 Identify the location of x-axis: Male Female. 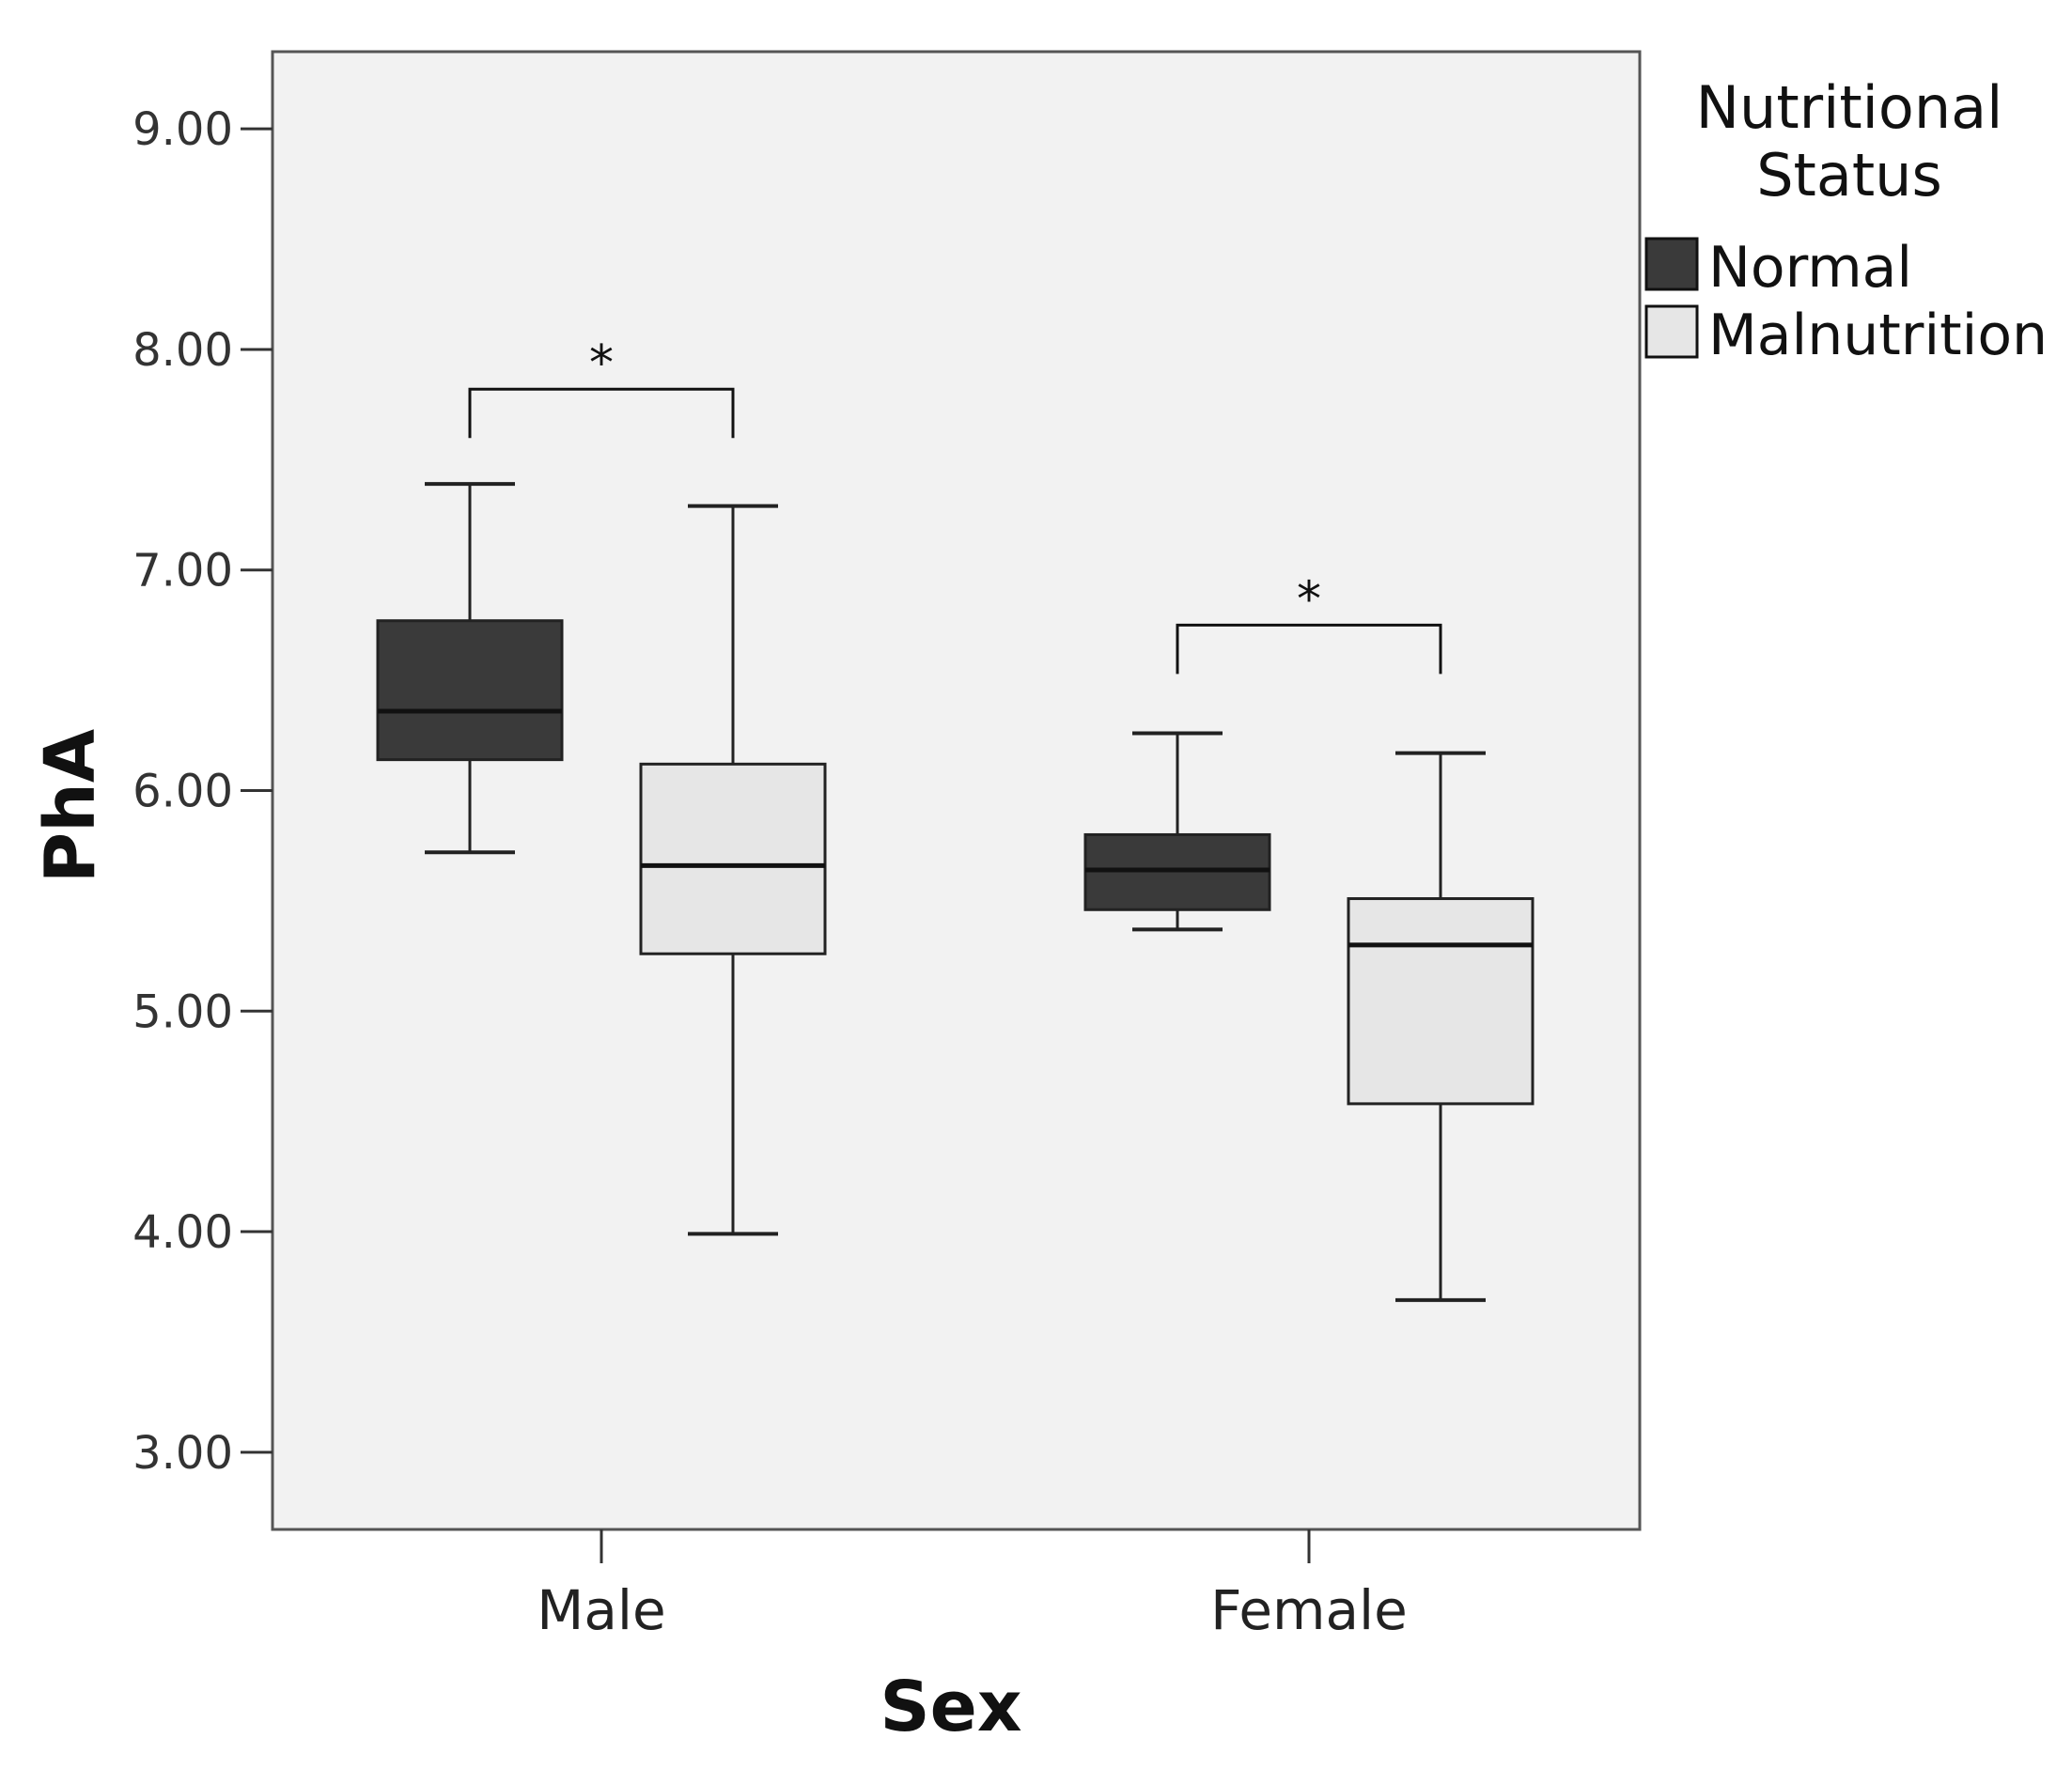
(972, 1585).